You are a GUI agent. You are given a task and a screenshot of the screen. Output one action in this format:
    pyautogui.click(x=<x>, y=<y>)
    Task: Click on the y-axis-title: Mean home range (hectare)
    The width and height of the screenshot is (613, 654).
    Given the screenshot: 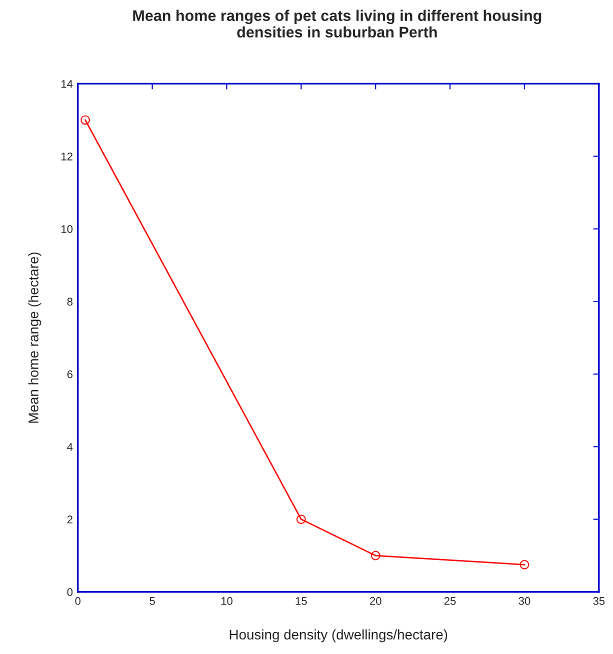 What is the action you would take?
    pyautogui.click(x=35, y=337)
    